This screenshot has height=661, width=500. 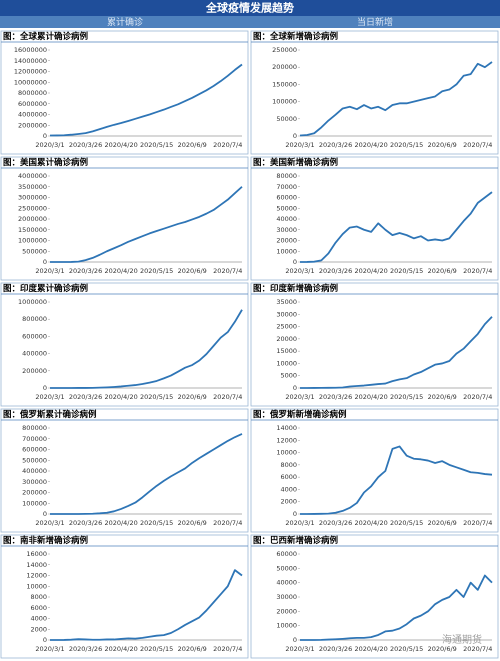 I want to click on y-tick-label: 300000, so click(x=34, y=482).